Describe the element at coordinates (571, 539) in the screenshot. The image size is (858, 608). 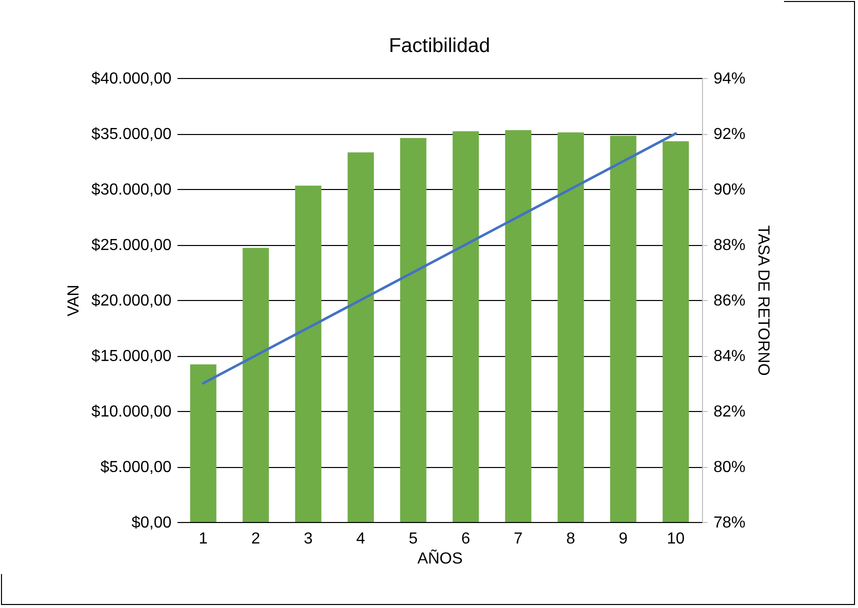
I see `x-tick-label: 8` at that location.